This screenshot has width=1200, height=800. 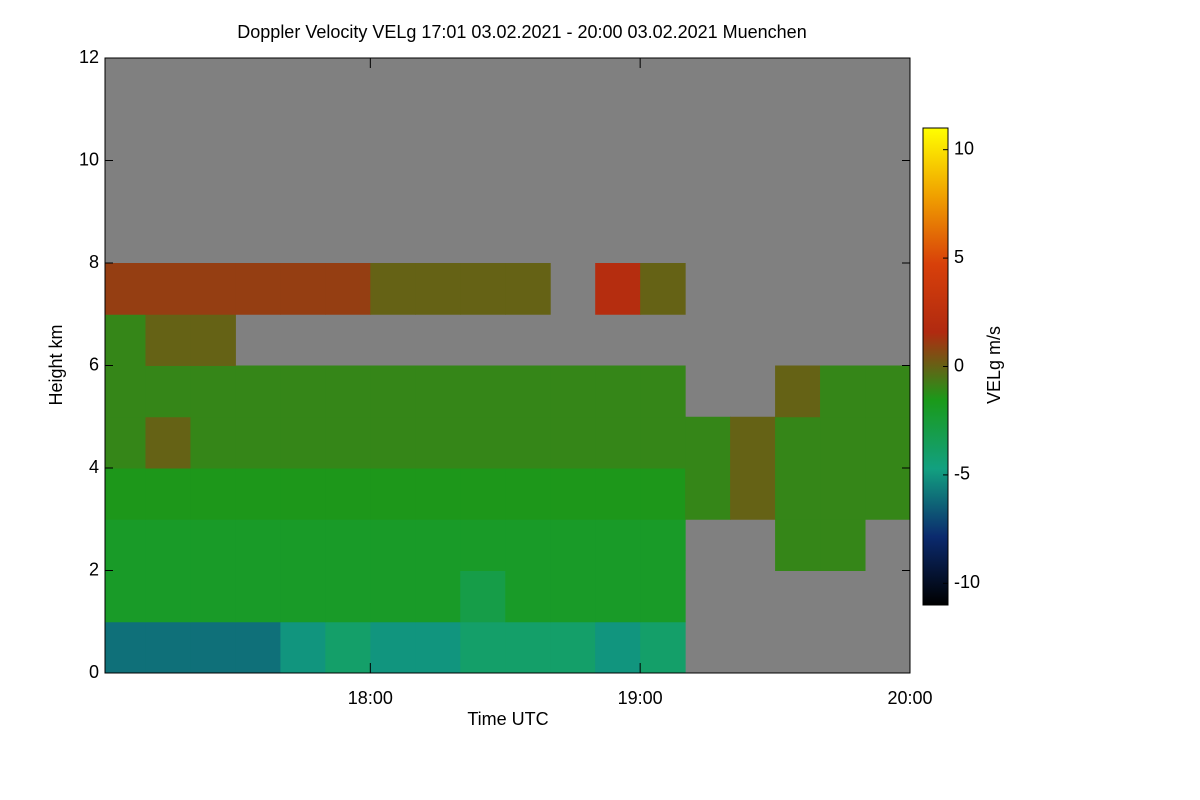 I want to click on y-tick-label: 8, so click(x=94, y=262).